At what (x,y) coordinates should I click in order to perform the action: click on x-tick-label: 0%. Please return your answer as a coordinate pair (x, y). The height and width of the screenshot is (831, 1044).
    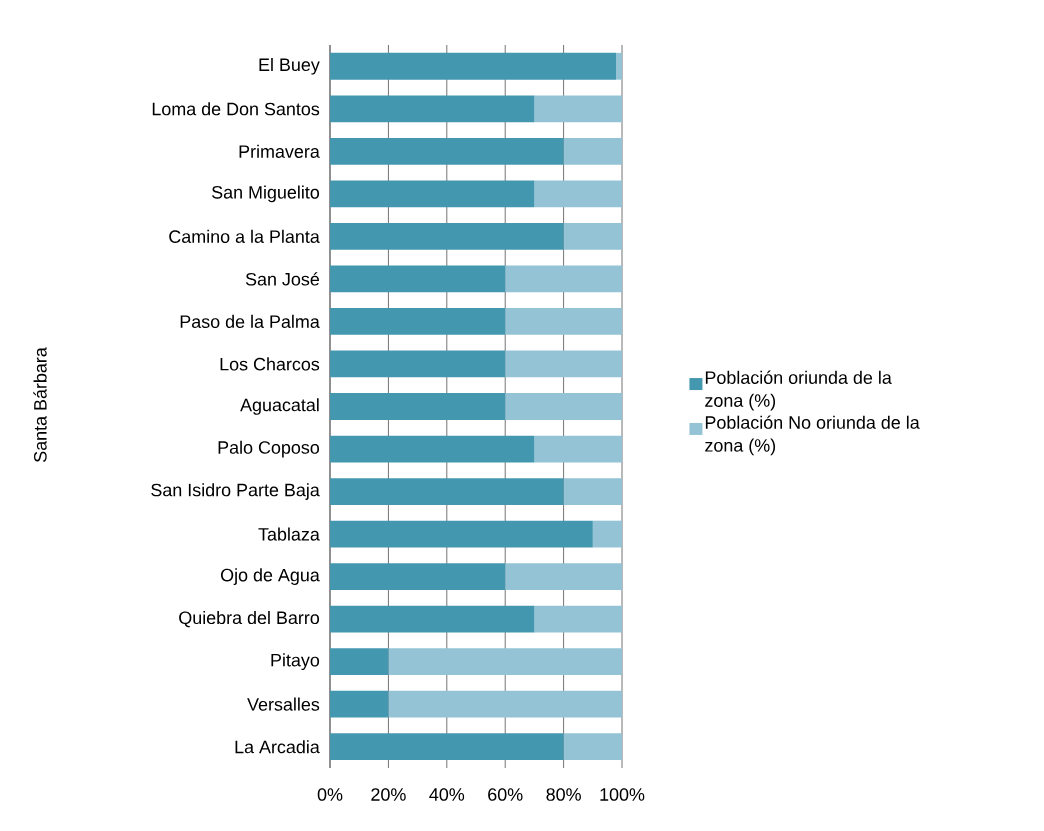
    Looking at the image, I should click on (330, 794).